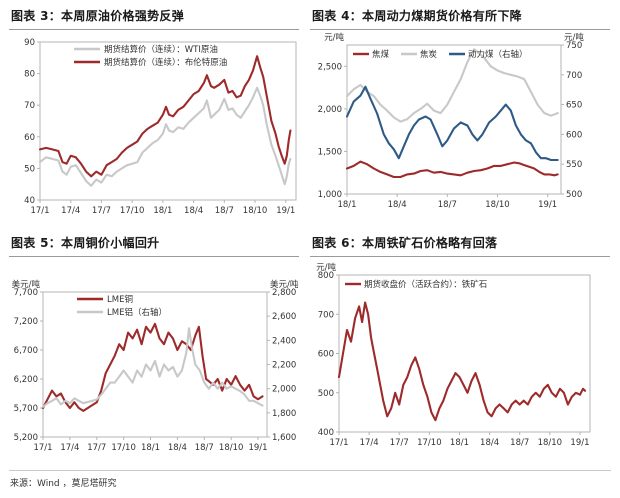 The image size is (620, 498). Describe the element at coordinates (26, 409) in the screenshot. I see `y-left-tick-label: 5,700` at that location.